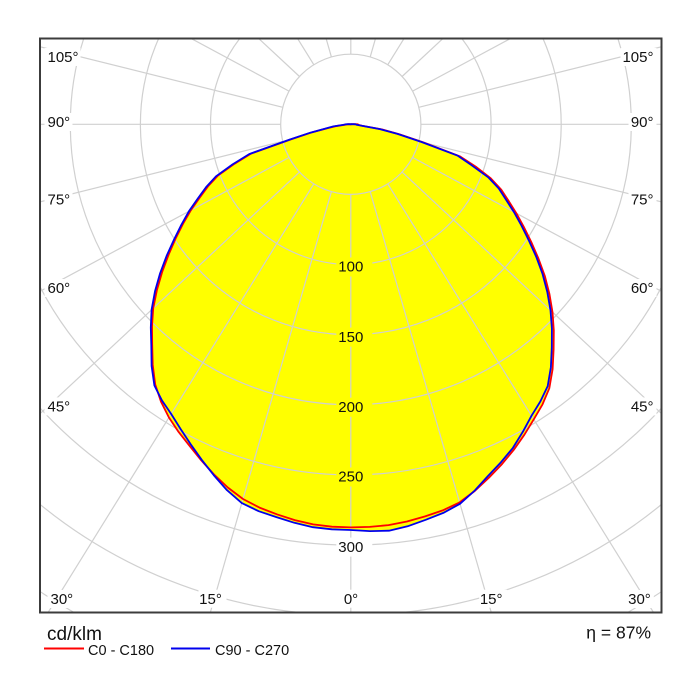 This screenshot has width=700, height=700. Describe the element at coordinates (618, 633) in the screenshot. I see `svg-text: η = 87%` at that location.